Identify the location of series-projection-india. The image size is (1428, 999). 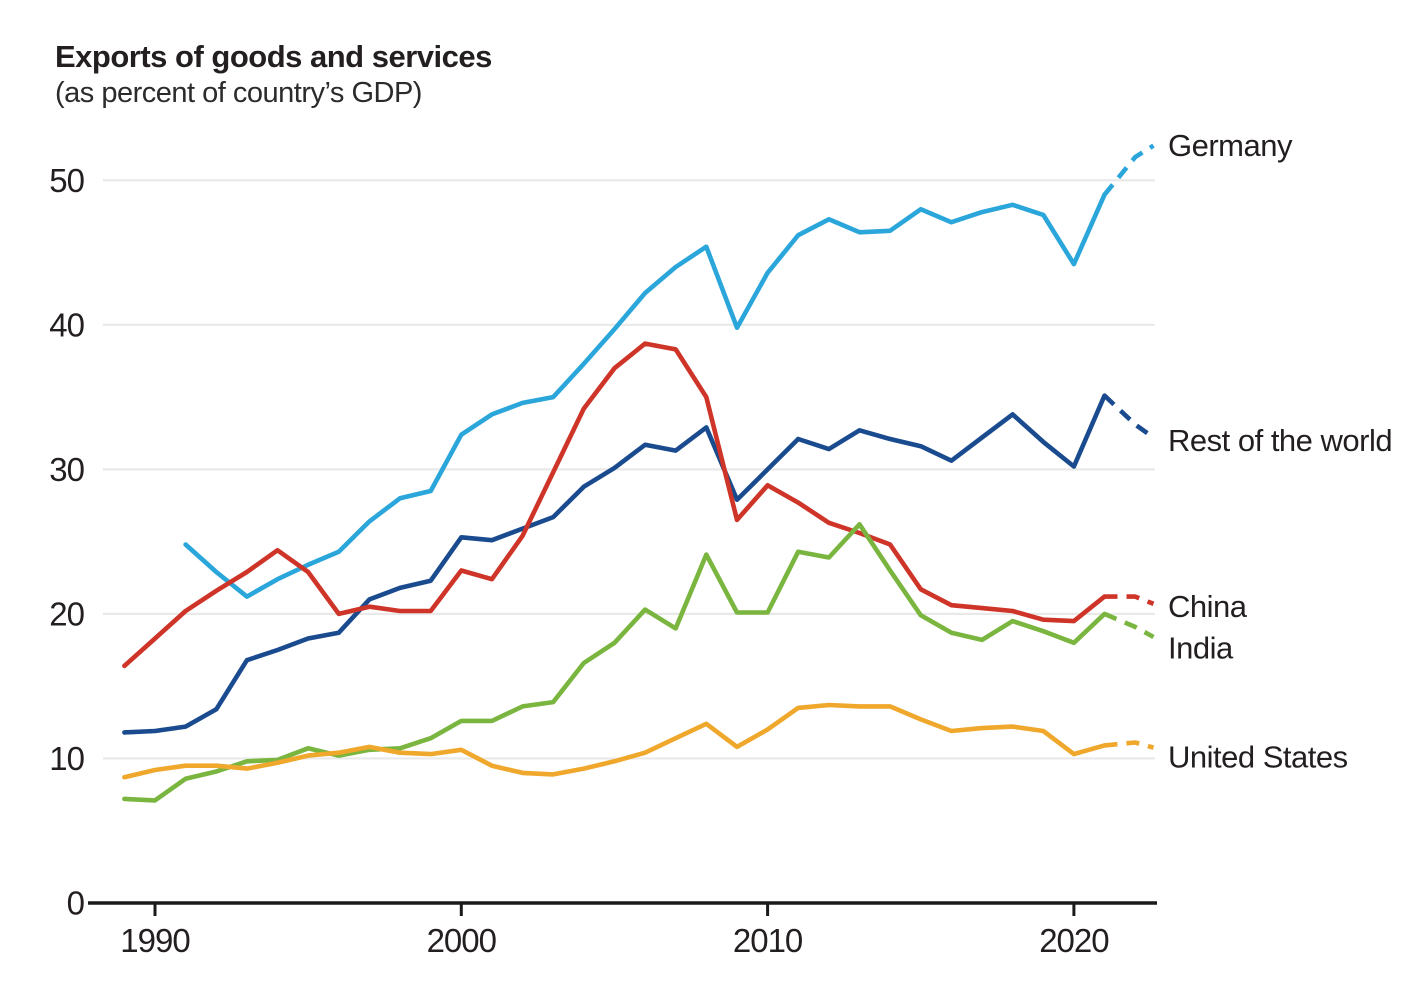
(1129, 625).